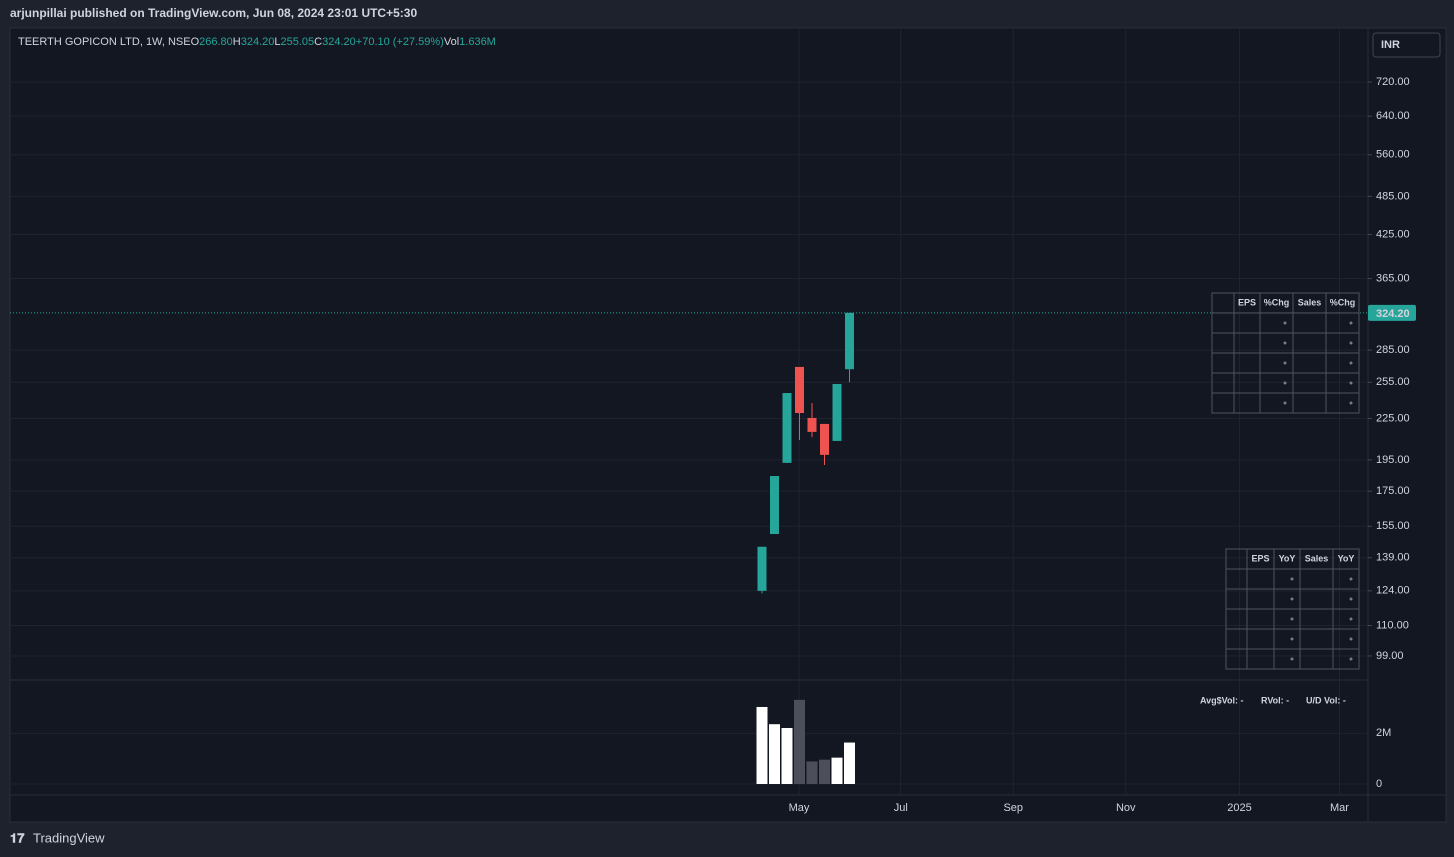 This screenshot has width=1454, height=857. What do you see at coordinates (298, 42) in the screenshot?
I see `legend-l: 255.05` at bounding box center [298, 42].